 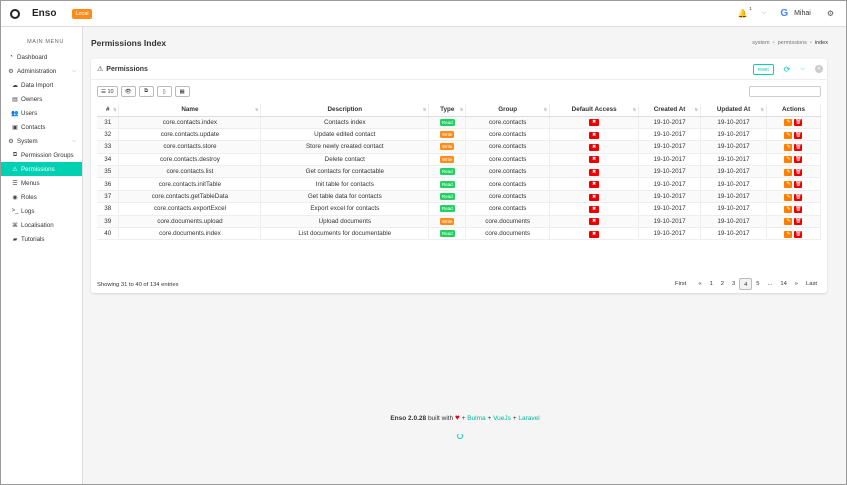 I want to click on pagination-item: 5, so click(x=758, y=284).